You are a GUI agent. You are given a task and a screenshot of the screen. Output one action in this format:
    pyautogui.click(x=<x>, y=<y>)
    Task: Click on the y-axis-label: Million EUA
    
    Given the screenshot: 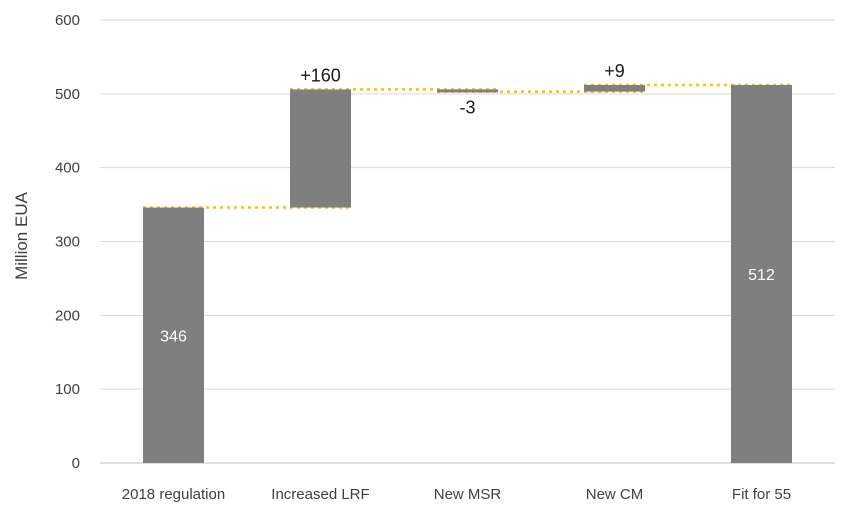 What is the action you would take?
    pyautogui.click(x=21, y=235)
    